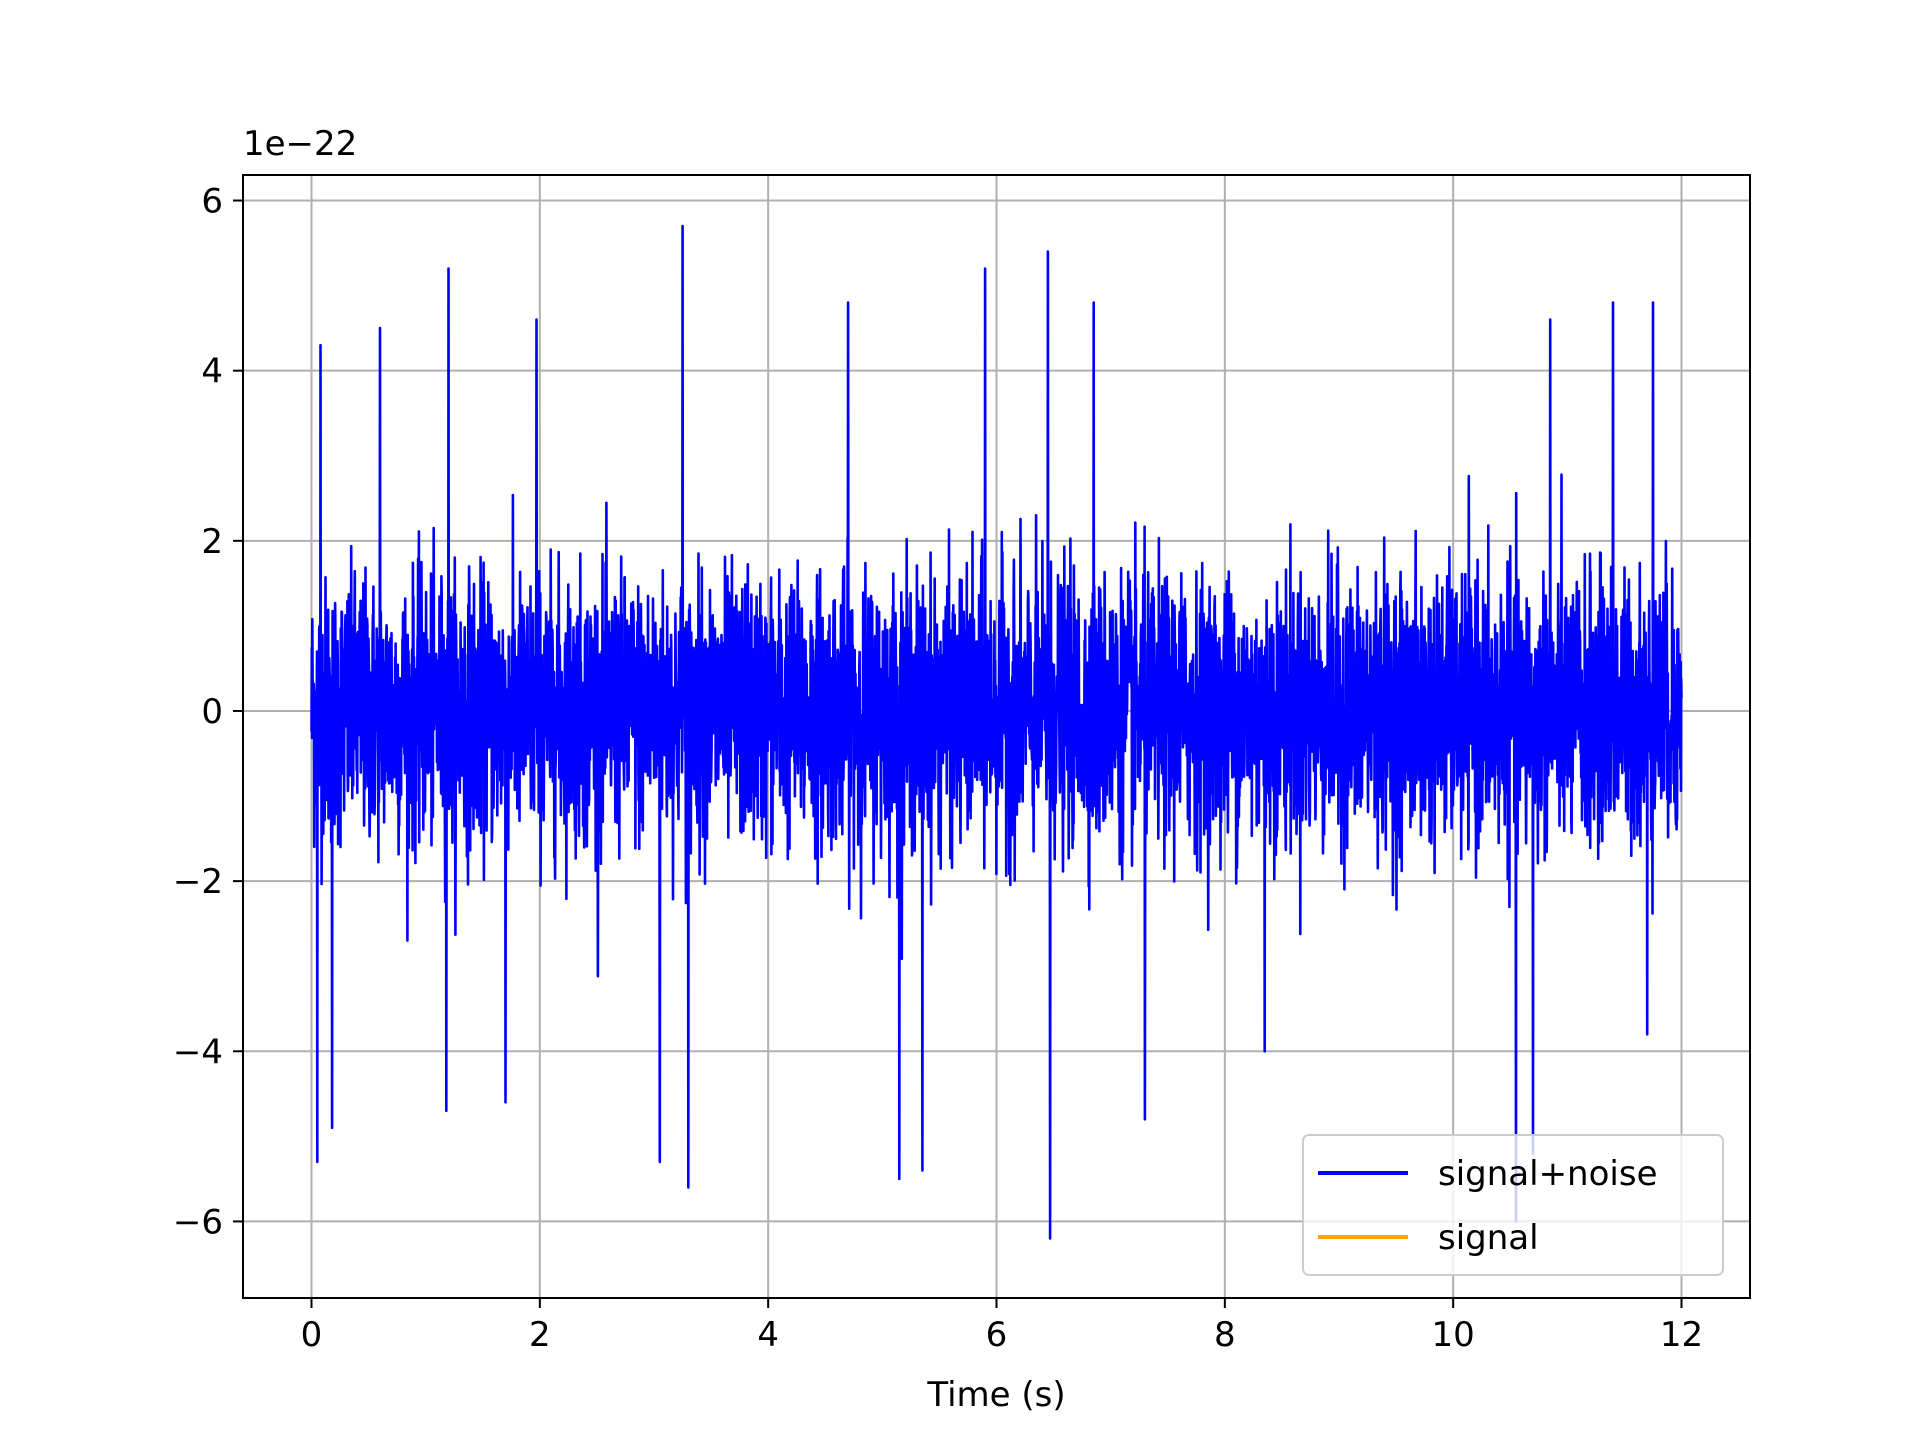 The height and width of the screenshot is (1444, 1920). Describe the element at coordinates (312, 1335) in the screenshot. I see `x-tick-label: 0` at that location.